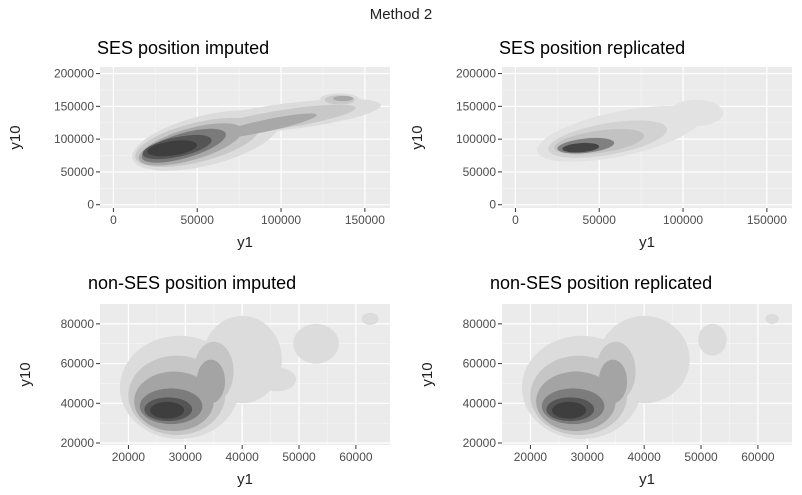 Image resolution: width=802 pixels, height=495 pixels. Describe the element at coordinates (401, 14) in the screenshot. I see `figure-title: Method 2` at that location.